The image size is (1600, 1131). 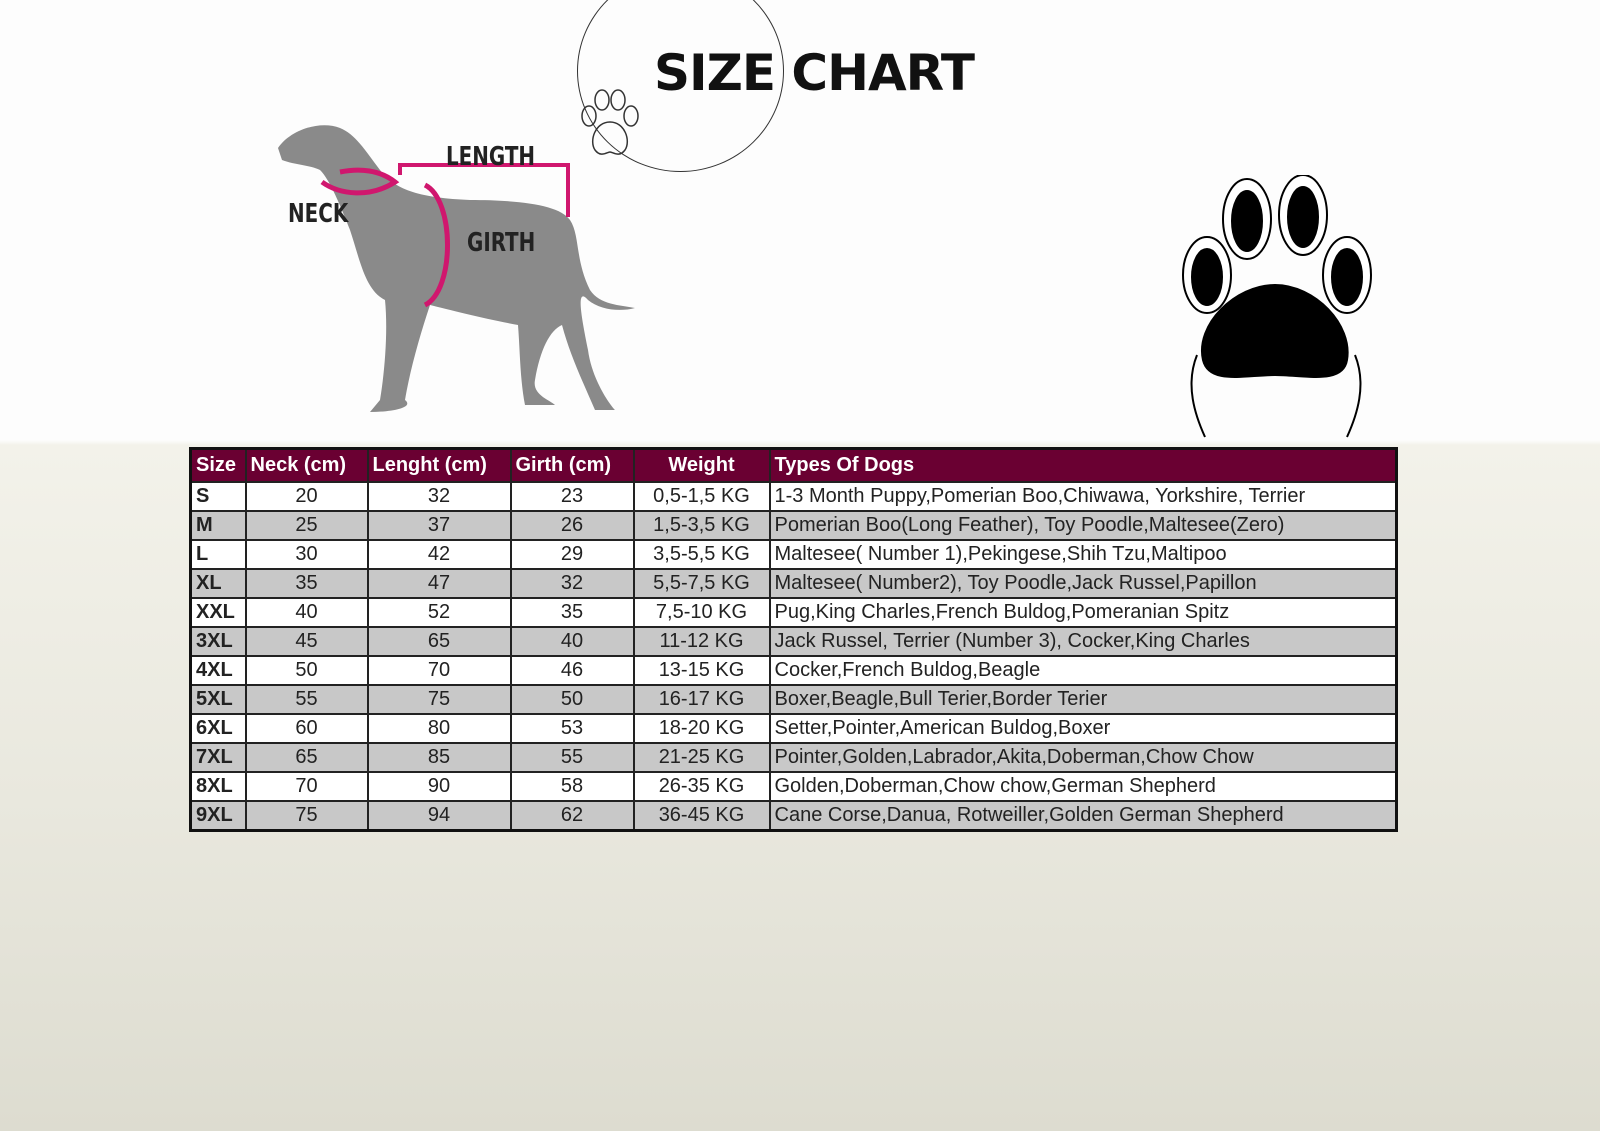 I want to click on cell-neck: 30, so click(x=306, y=554).